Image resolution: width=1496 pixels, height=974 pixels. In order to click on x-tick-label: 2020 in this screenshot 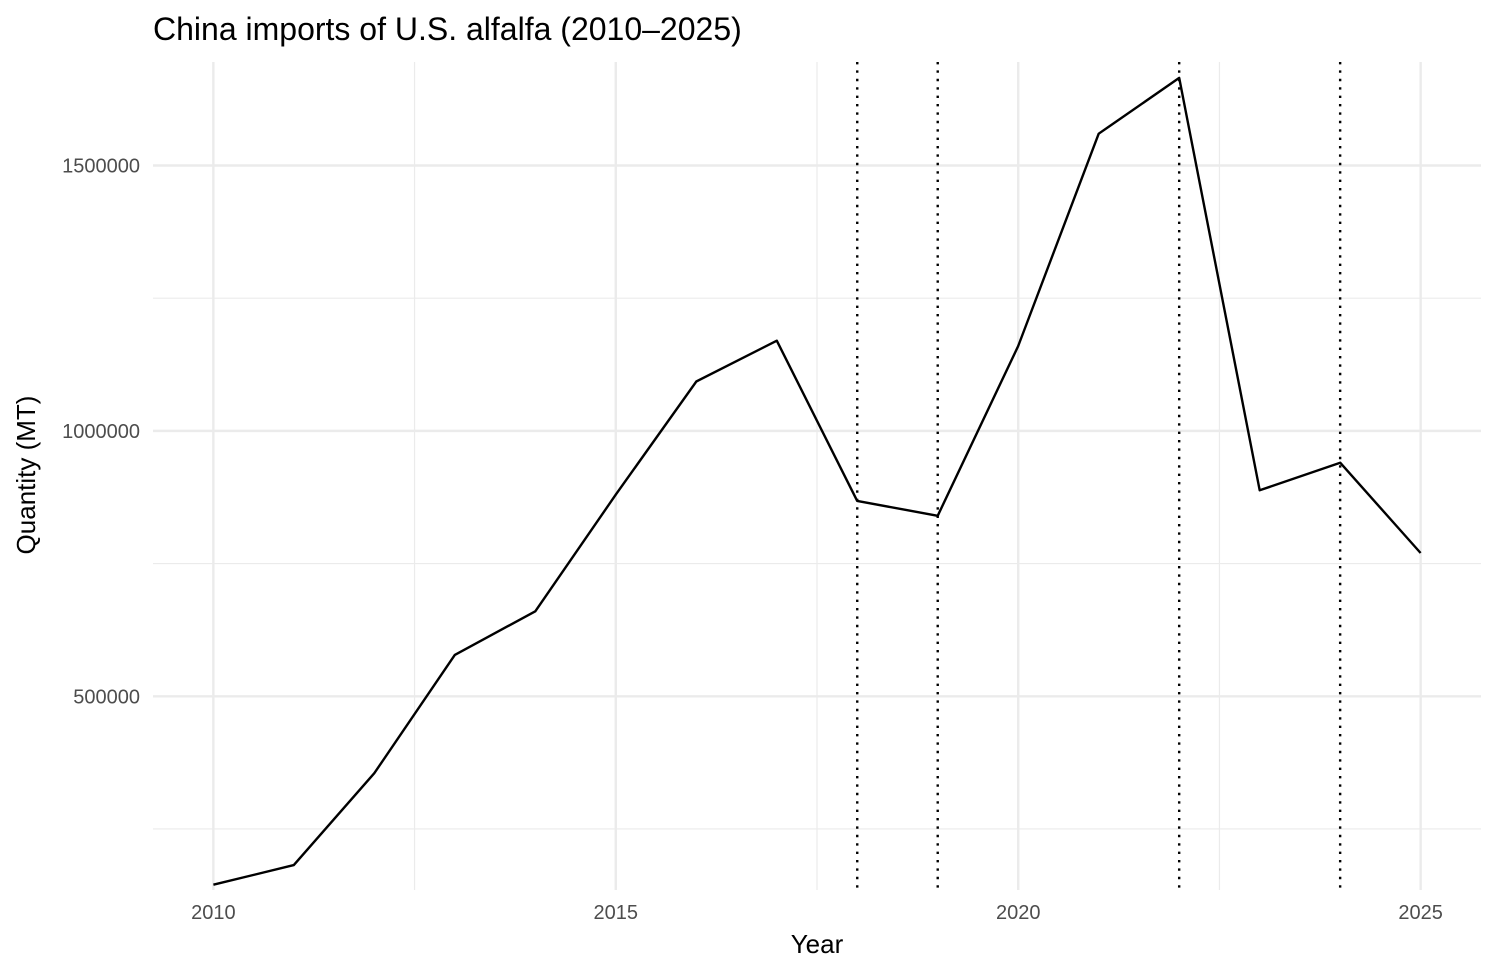, I will do `click(1018, 913)`.